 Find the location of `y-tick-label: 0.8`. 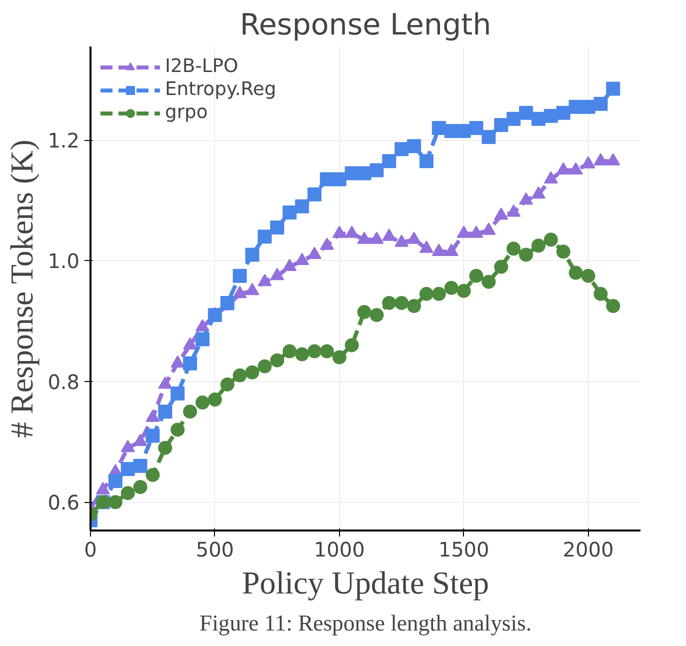

y-tick-label: 0.8 is located at coordinates (64, 382).